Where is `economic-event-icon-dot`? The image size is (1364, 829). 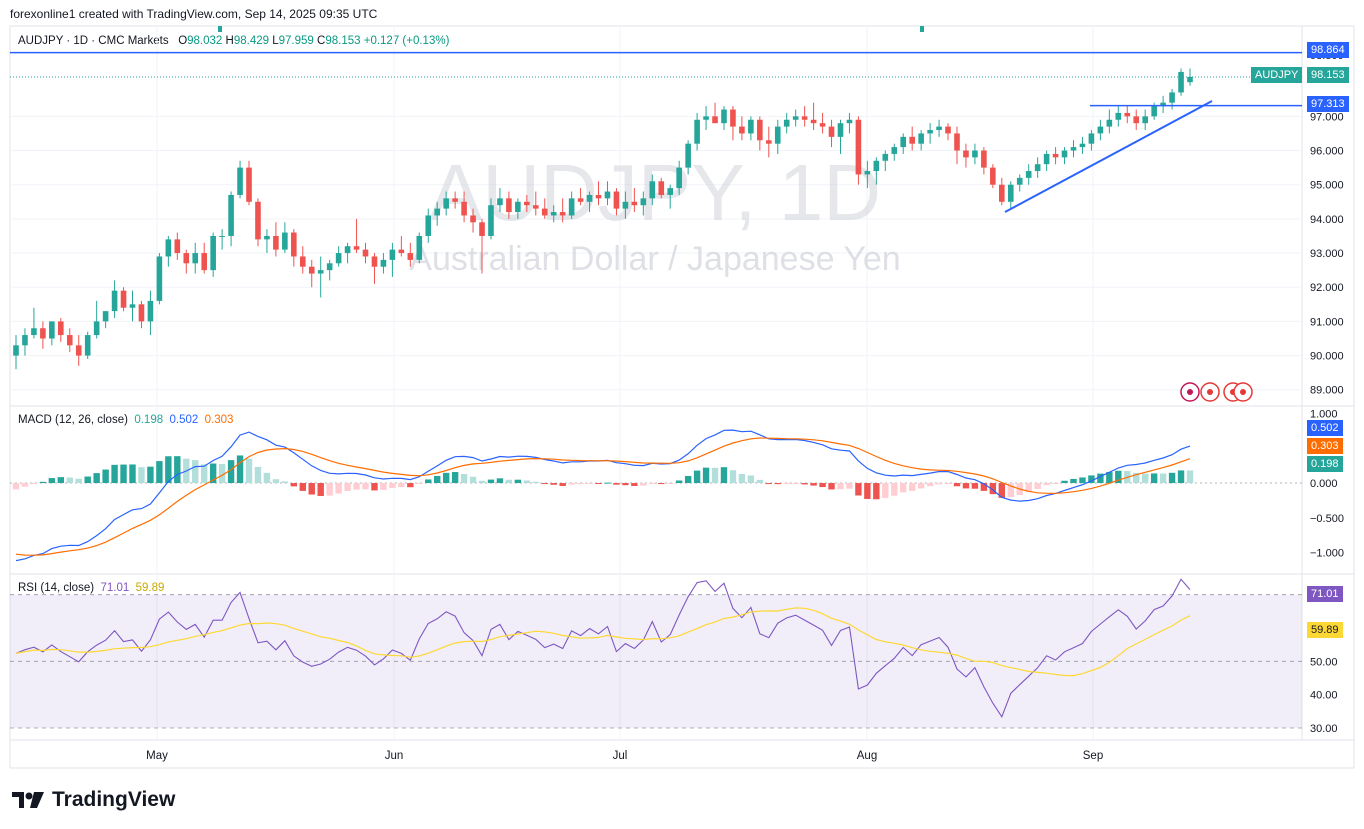
economic-event-icon-dot is located at coordinates (1243, 392).